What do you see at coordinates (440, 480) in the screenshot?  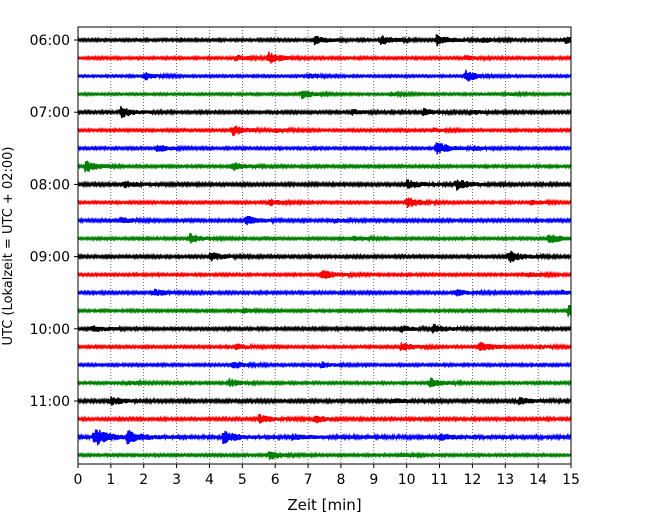 I see `x-tick-label: 11` at bounding box center [440, 480].